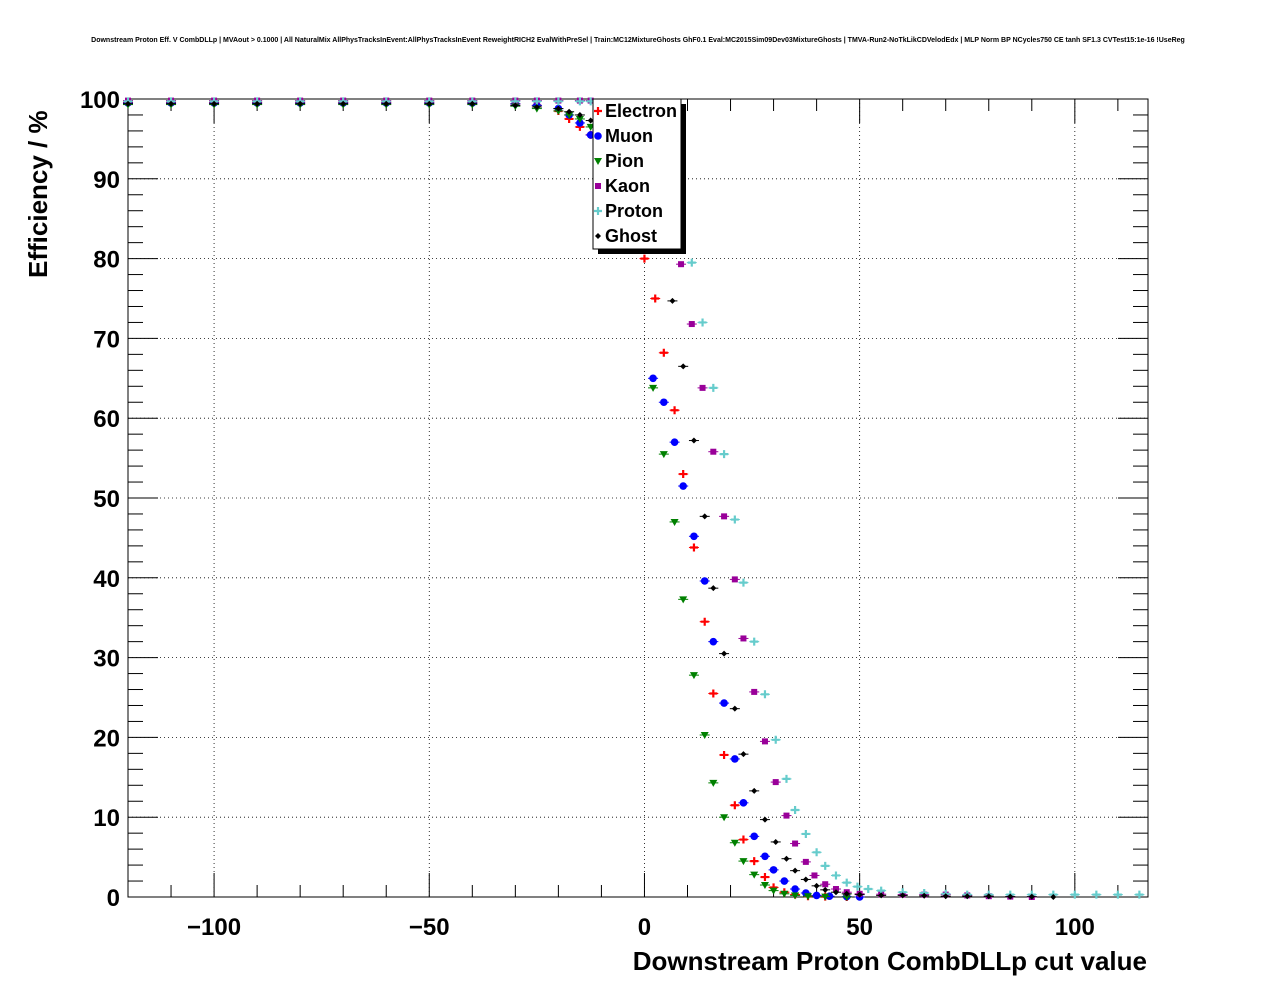  Describe the element at coordinates (859, 927) in the screenshot. I see `x-tick-label: 50` at that location.